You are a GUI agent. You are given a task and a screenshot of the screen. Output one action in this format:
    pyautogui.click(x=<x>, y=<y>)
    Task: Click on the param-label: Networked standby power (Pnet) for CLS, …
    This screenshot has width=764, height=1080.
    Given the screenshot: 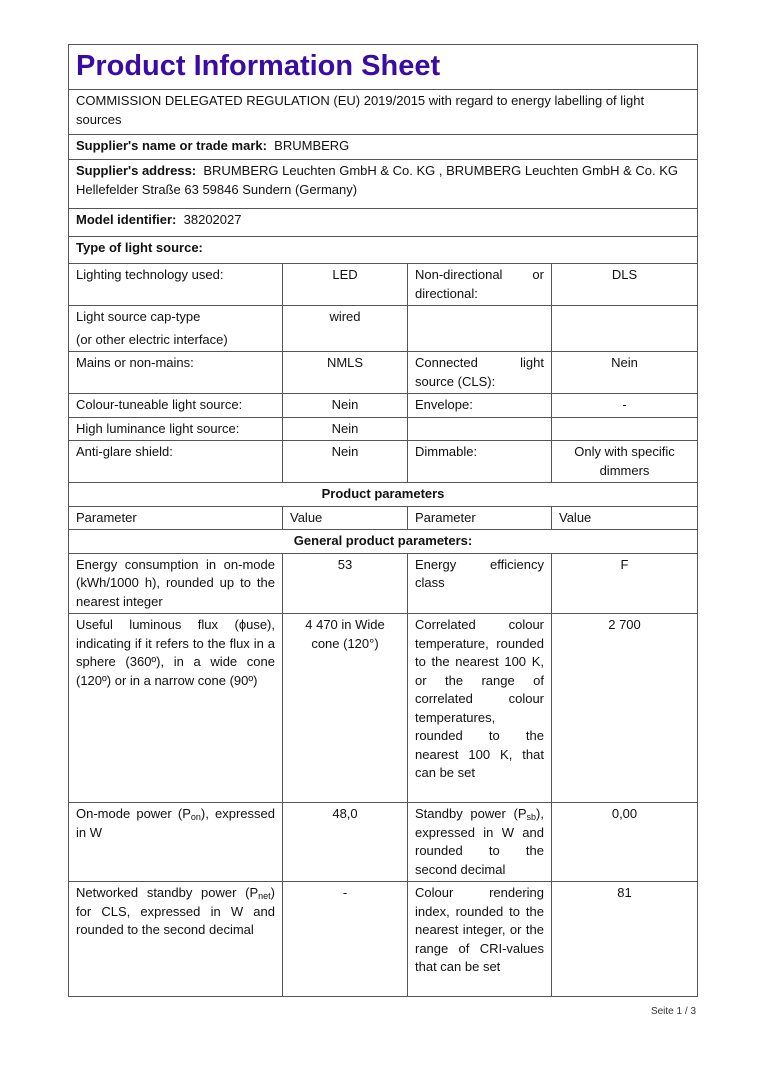 What is the action you would take?
    pyautogui.click(x=175, y=939)
    